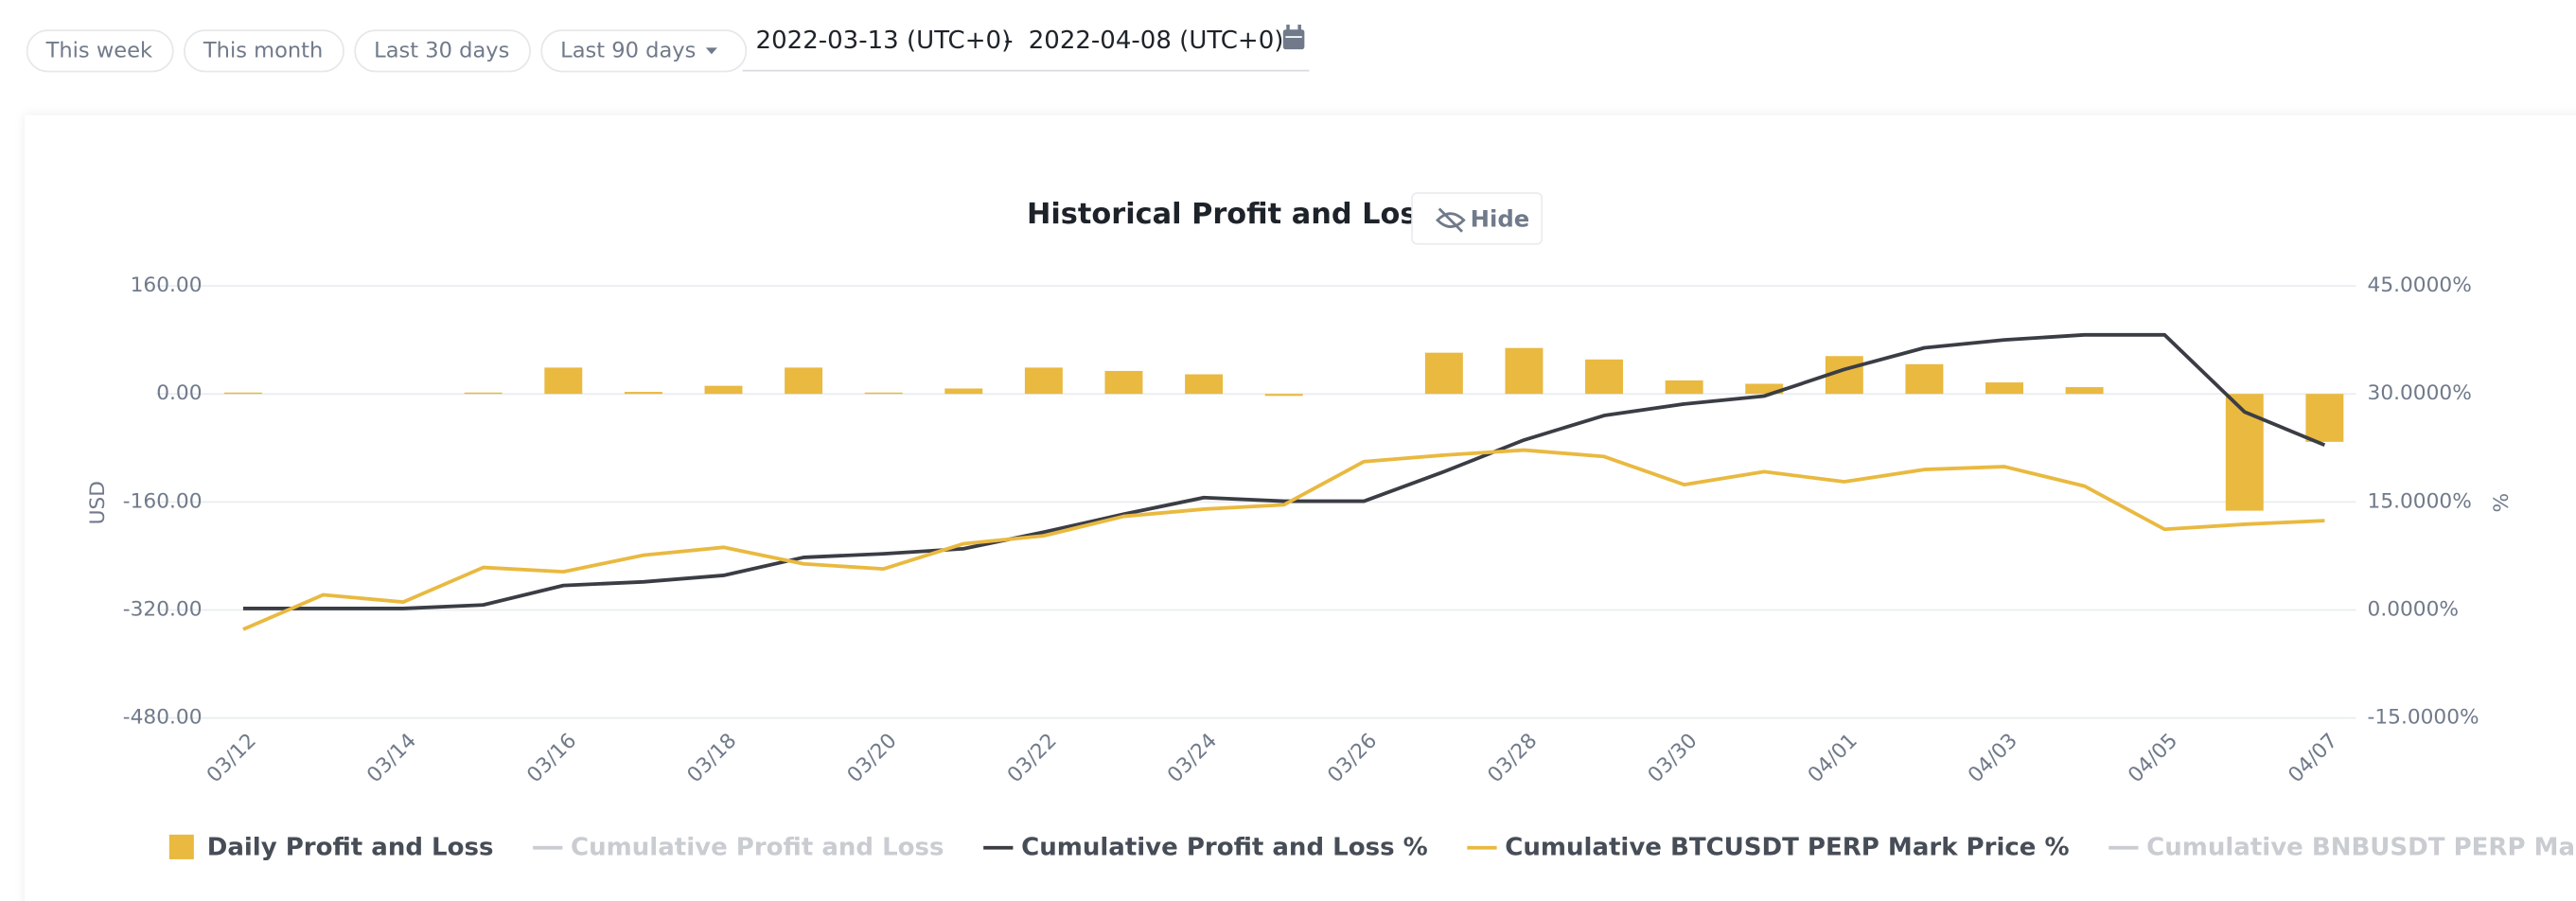 The image size is (2576, 901). Describe the element at coordinates (1500, 219) in the screenshot. I see `hide-label: Hide` at that location.